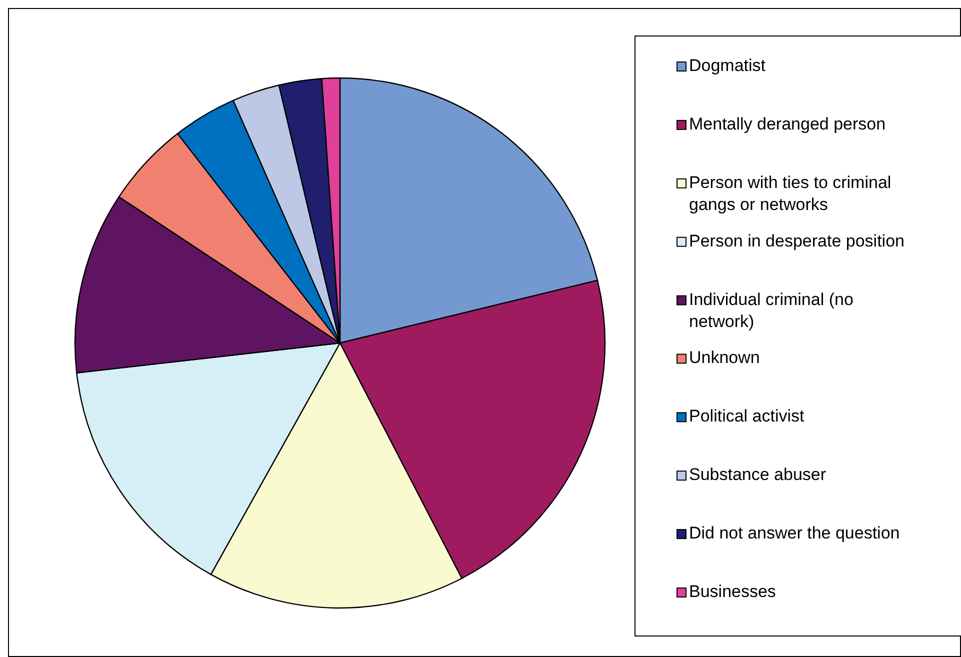  I want to click on legend-label: Person in desperate position, so click(796, 240).